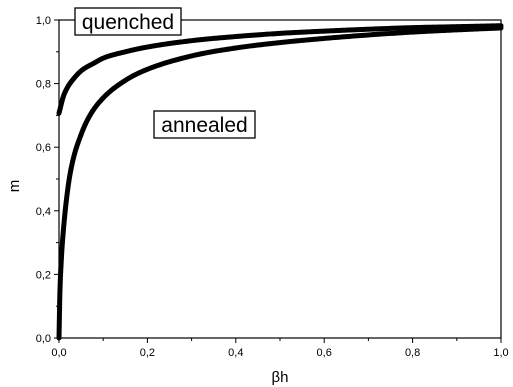  What do you see at coordinates (43, 275) in the screenshot?
I see `y-tick-label: 0,2` at bounding box center [43, 275].